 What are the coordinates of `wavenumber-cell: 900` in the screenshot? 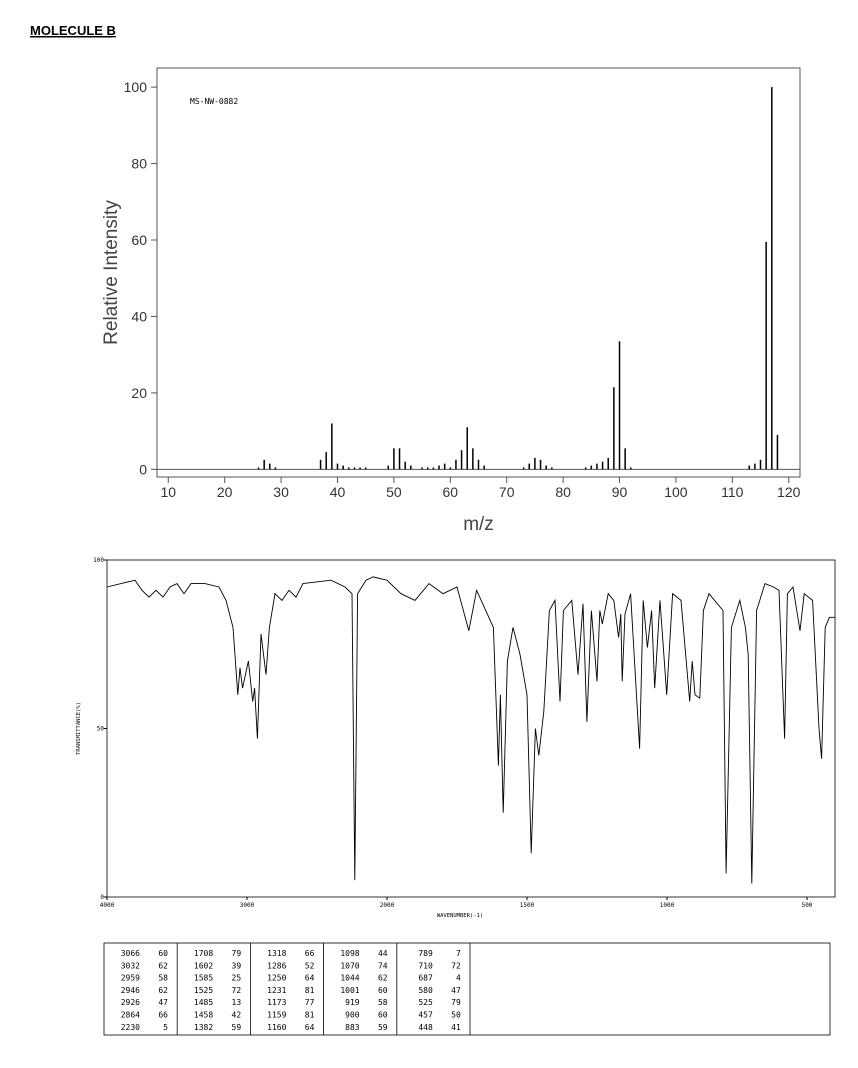 It's located at (352, 1015).